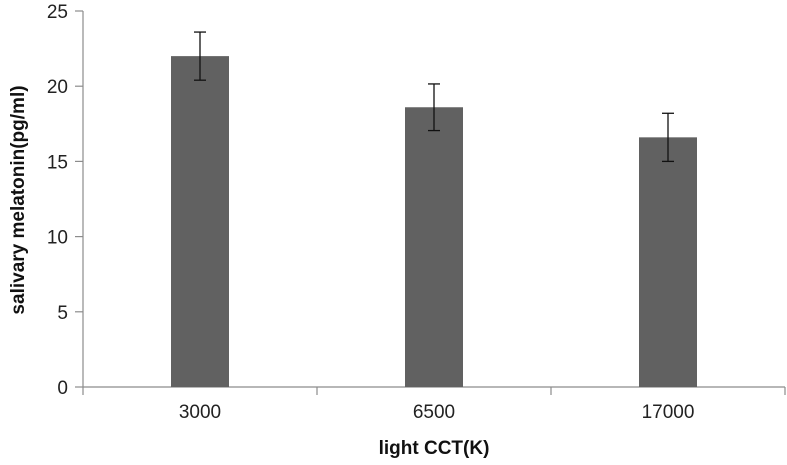 The width and height of the screenshot is (787, 465). I want to click on y-tick-label: 20, so click(57, 87).